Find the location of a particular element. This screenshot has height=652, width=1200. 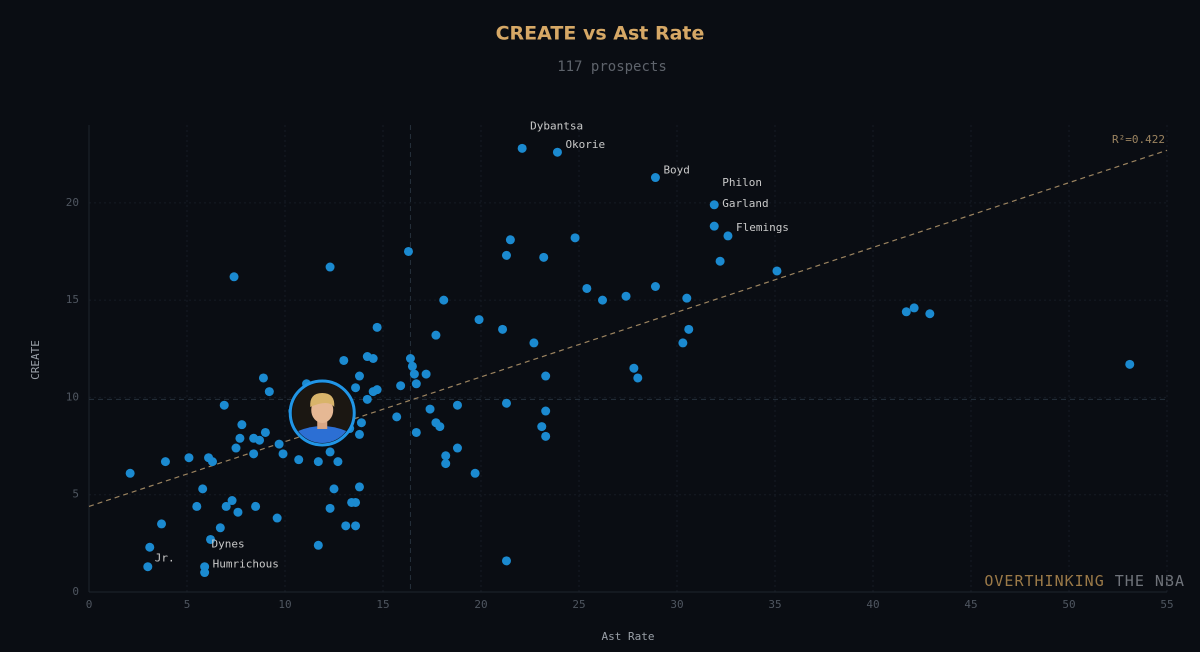

point-label: Garland is located at coordinates (745, 203).